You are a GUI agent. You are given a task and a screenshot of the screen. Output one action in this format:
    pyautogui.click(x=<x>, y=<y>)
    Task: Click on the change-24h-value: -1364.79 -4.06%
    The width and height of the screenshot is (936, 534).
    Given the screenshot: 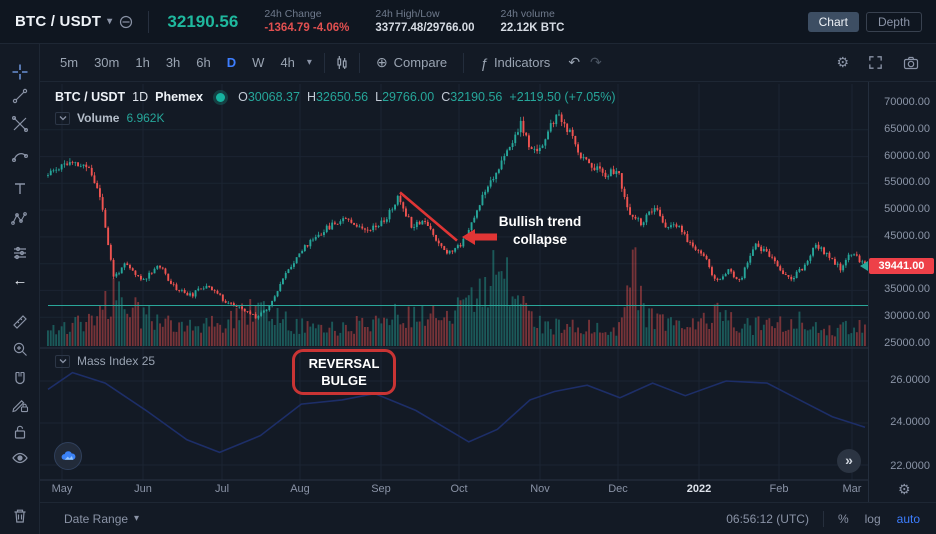 What is the action you would take?
    pyautogui.click(x=307, y=27)
    